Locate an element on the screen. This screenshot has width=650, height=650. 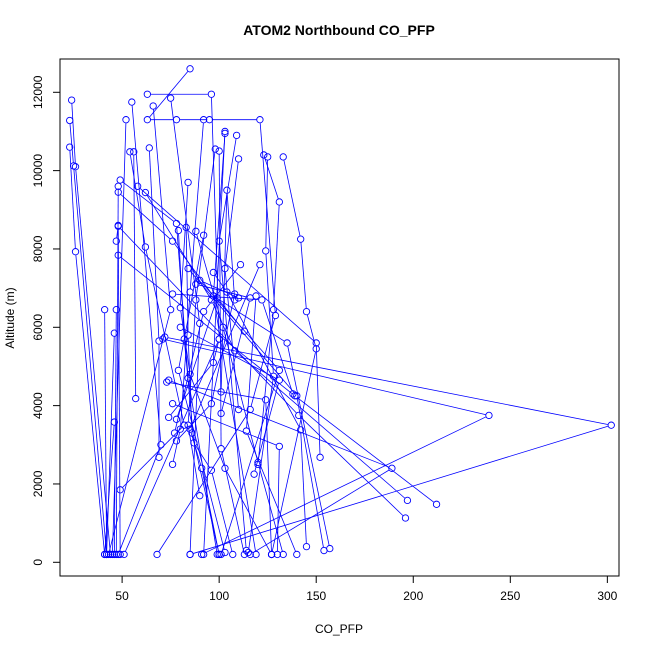
x-axis: 50 100 150 200 250 300 is located at coordinates (366, 589).